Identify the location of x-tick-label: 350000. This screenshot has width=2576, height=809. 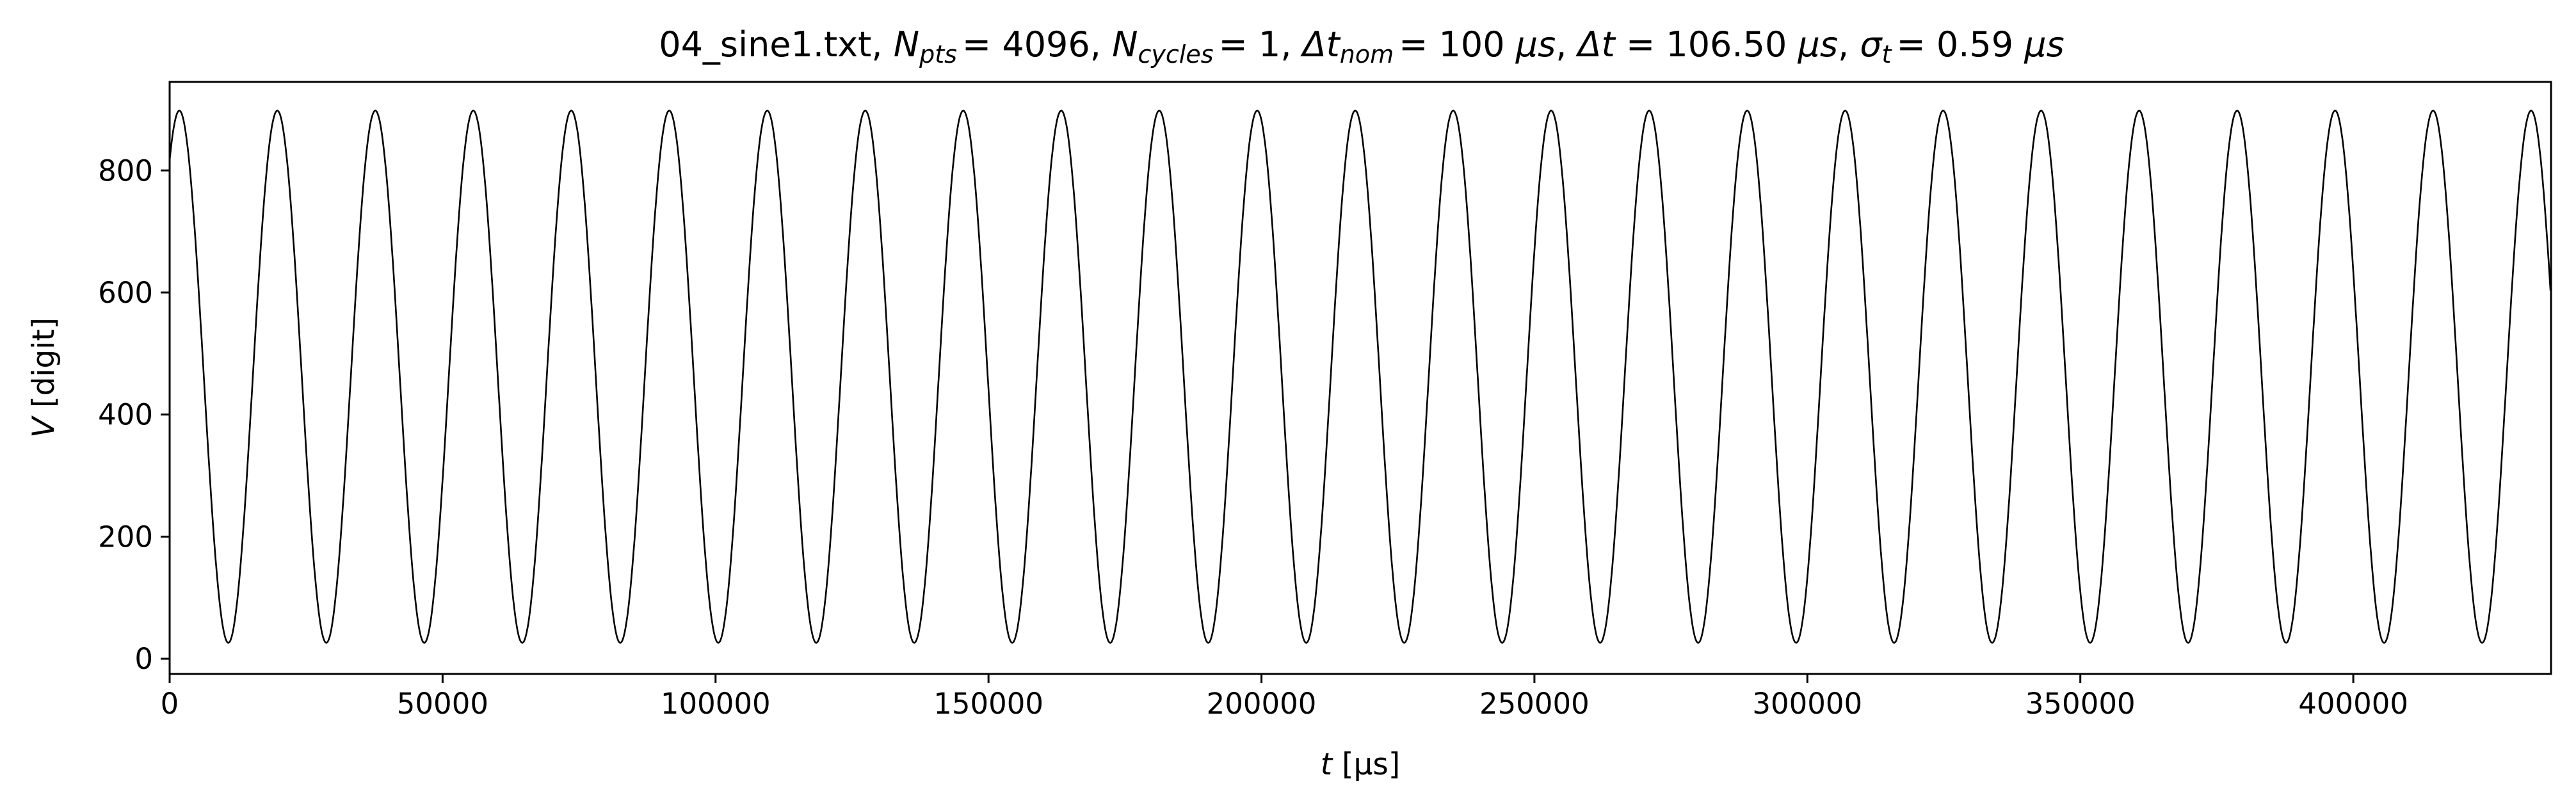
(2080, 704).